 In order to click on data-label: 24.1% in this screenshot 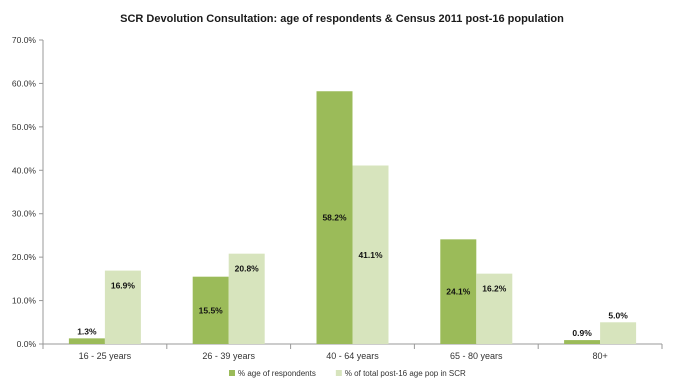, I will do `click(458, 292)`.